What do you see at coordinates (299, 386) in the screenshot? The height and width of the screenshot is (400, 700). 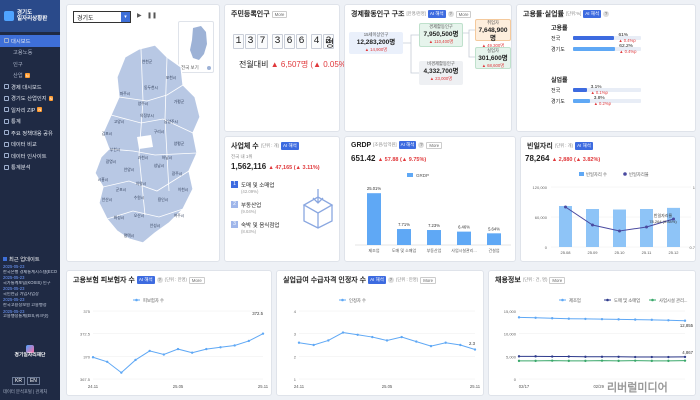 I see `x-tick-label: 24.11` at bounding box center [299, 386].